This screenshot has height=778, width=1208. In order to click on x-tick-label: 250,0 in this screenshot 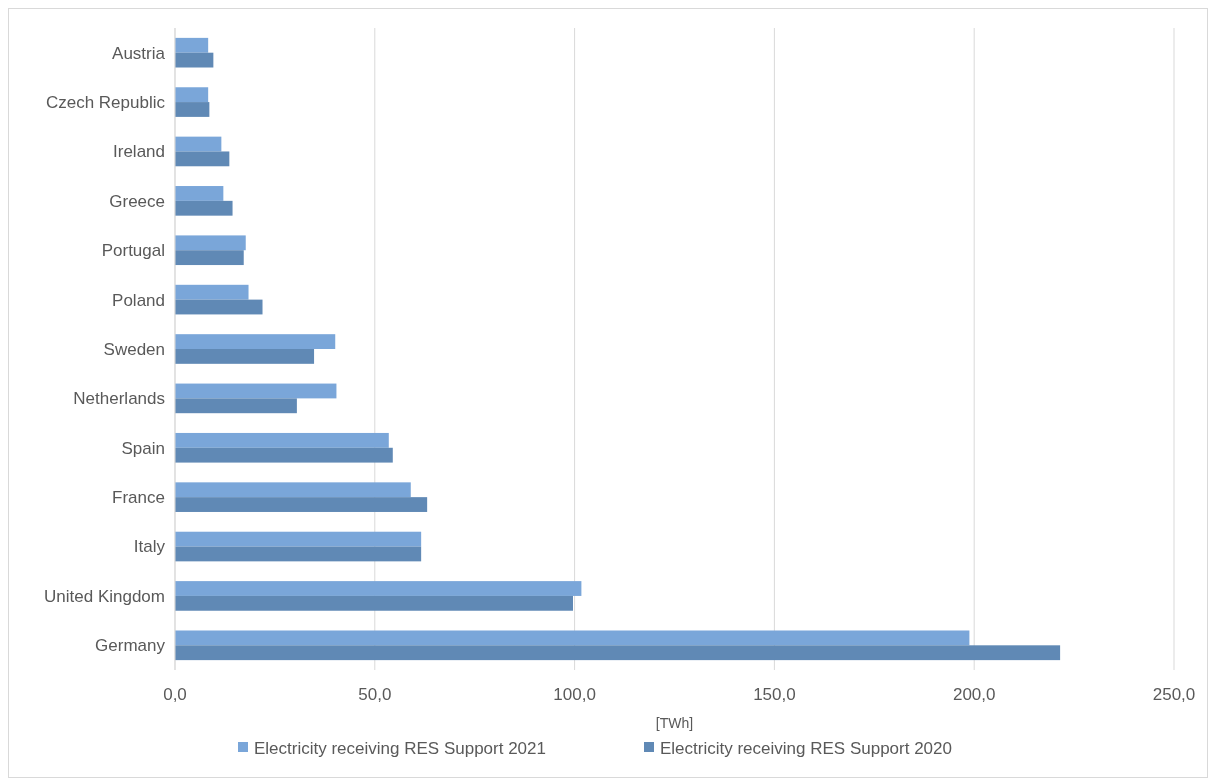, I will do `click(1174, 694)`.